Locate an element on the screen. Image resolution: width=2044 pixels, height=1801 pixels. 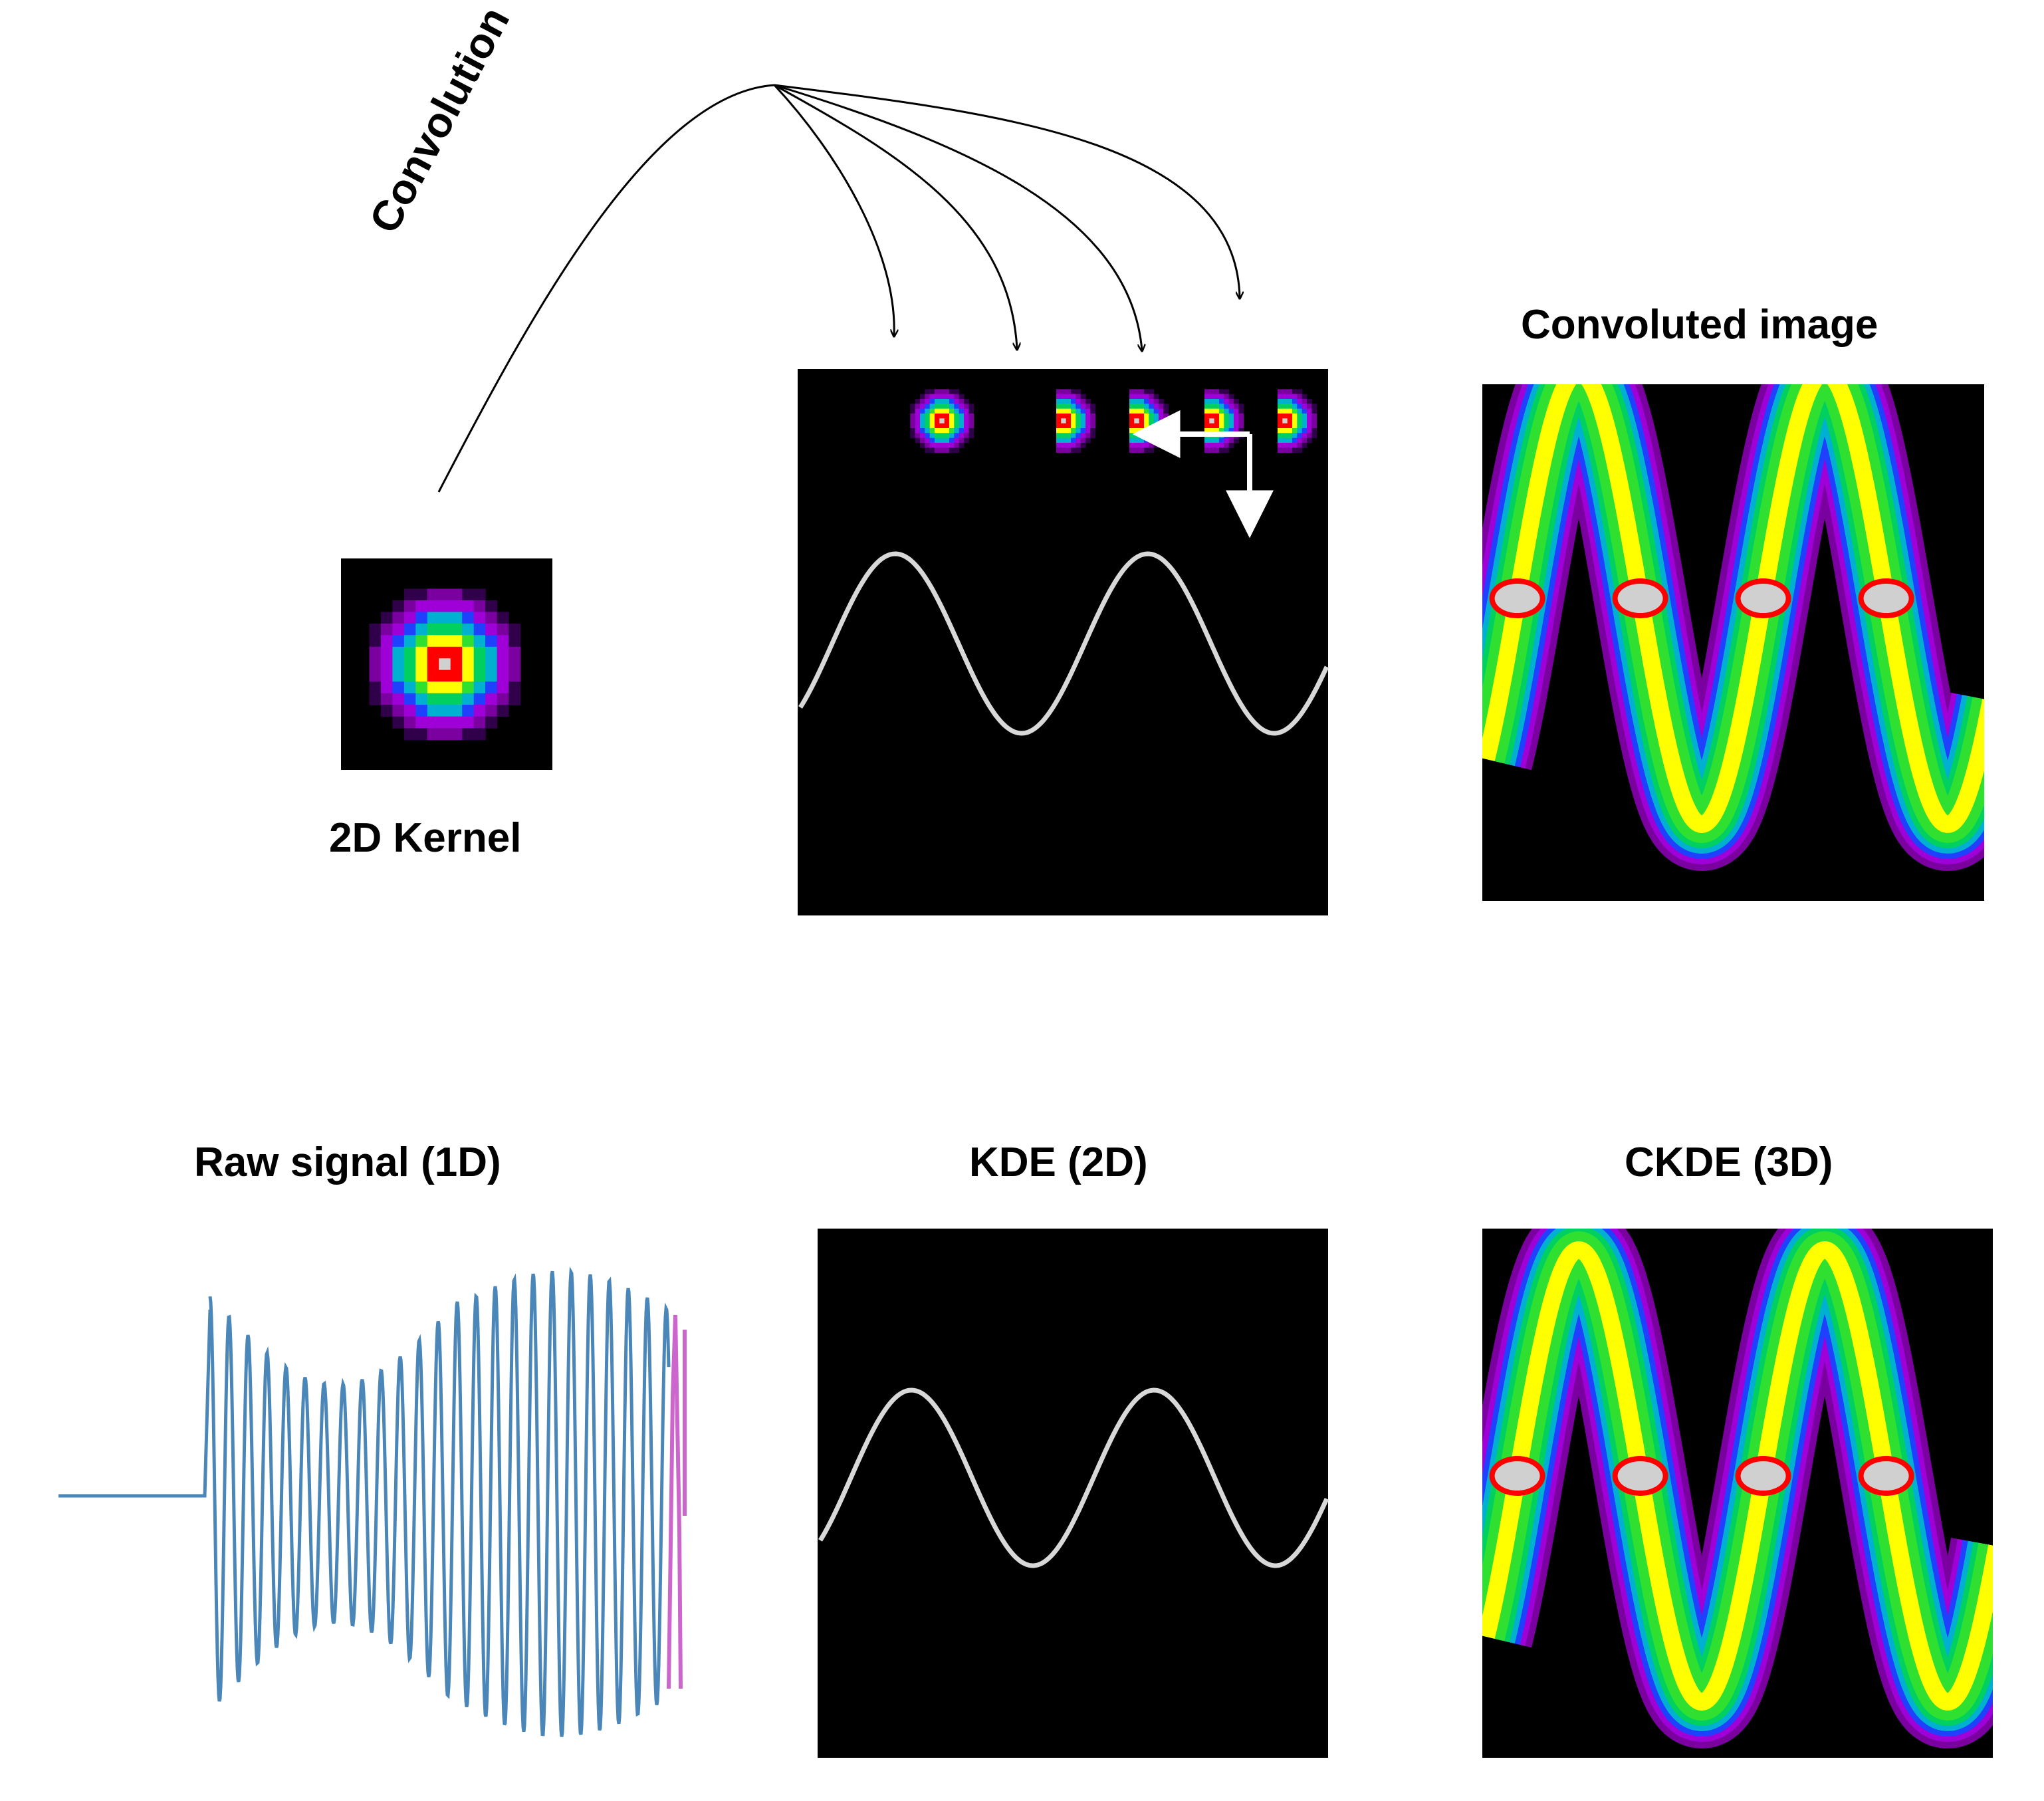
ckde-panel is located at coordinates (1737, 1494).